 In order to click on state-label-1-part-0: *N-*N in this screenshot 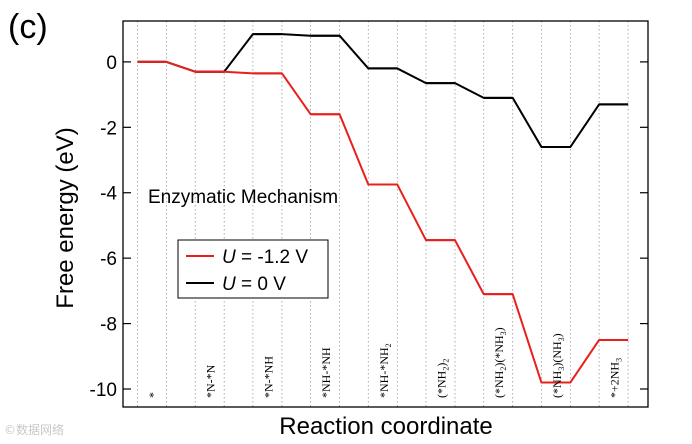, I will do `click(211, 381)`.